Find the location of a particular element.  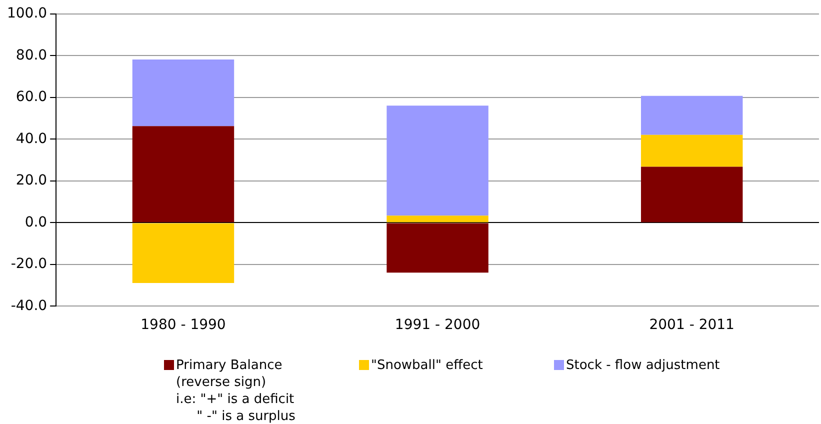

x-tick-label: 1991 - 2000 is located at coordinates (437, 325).